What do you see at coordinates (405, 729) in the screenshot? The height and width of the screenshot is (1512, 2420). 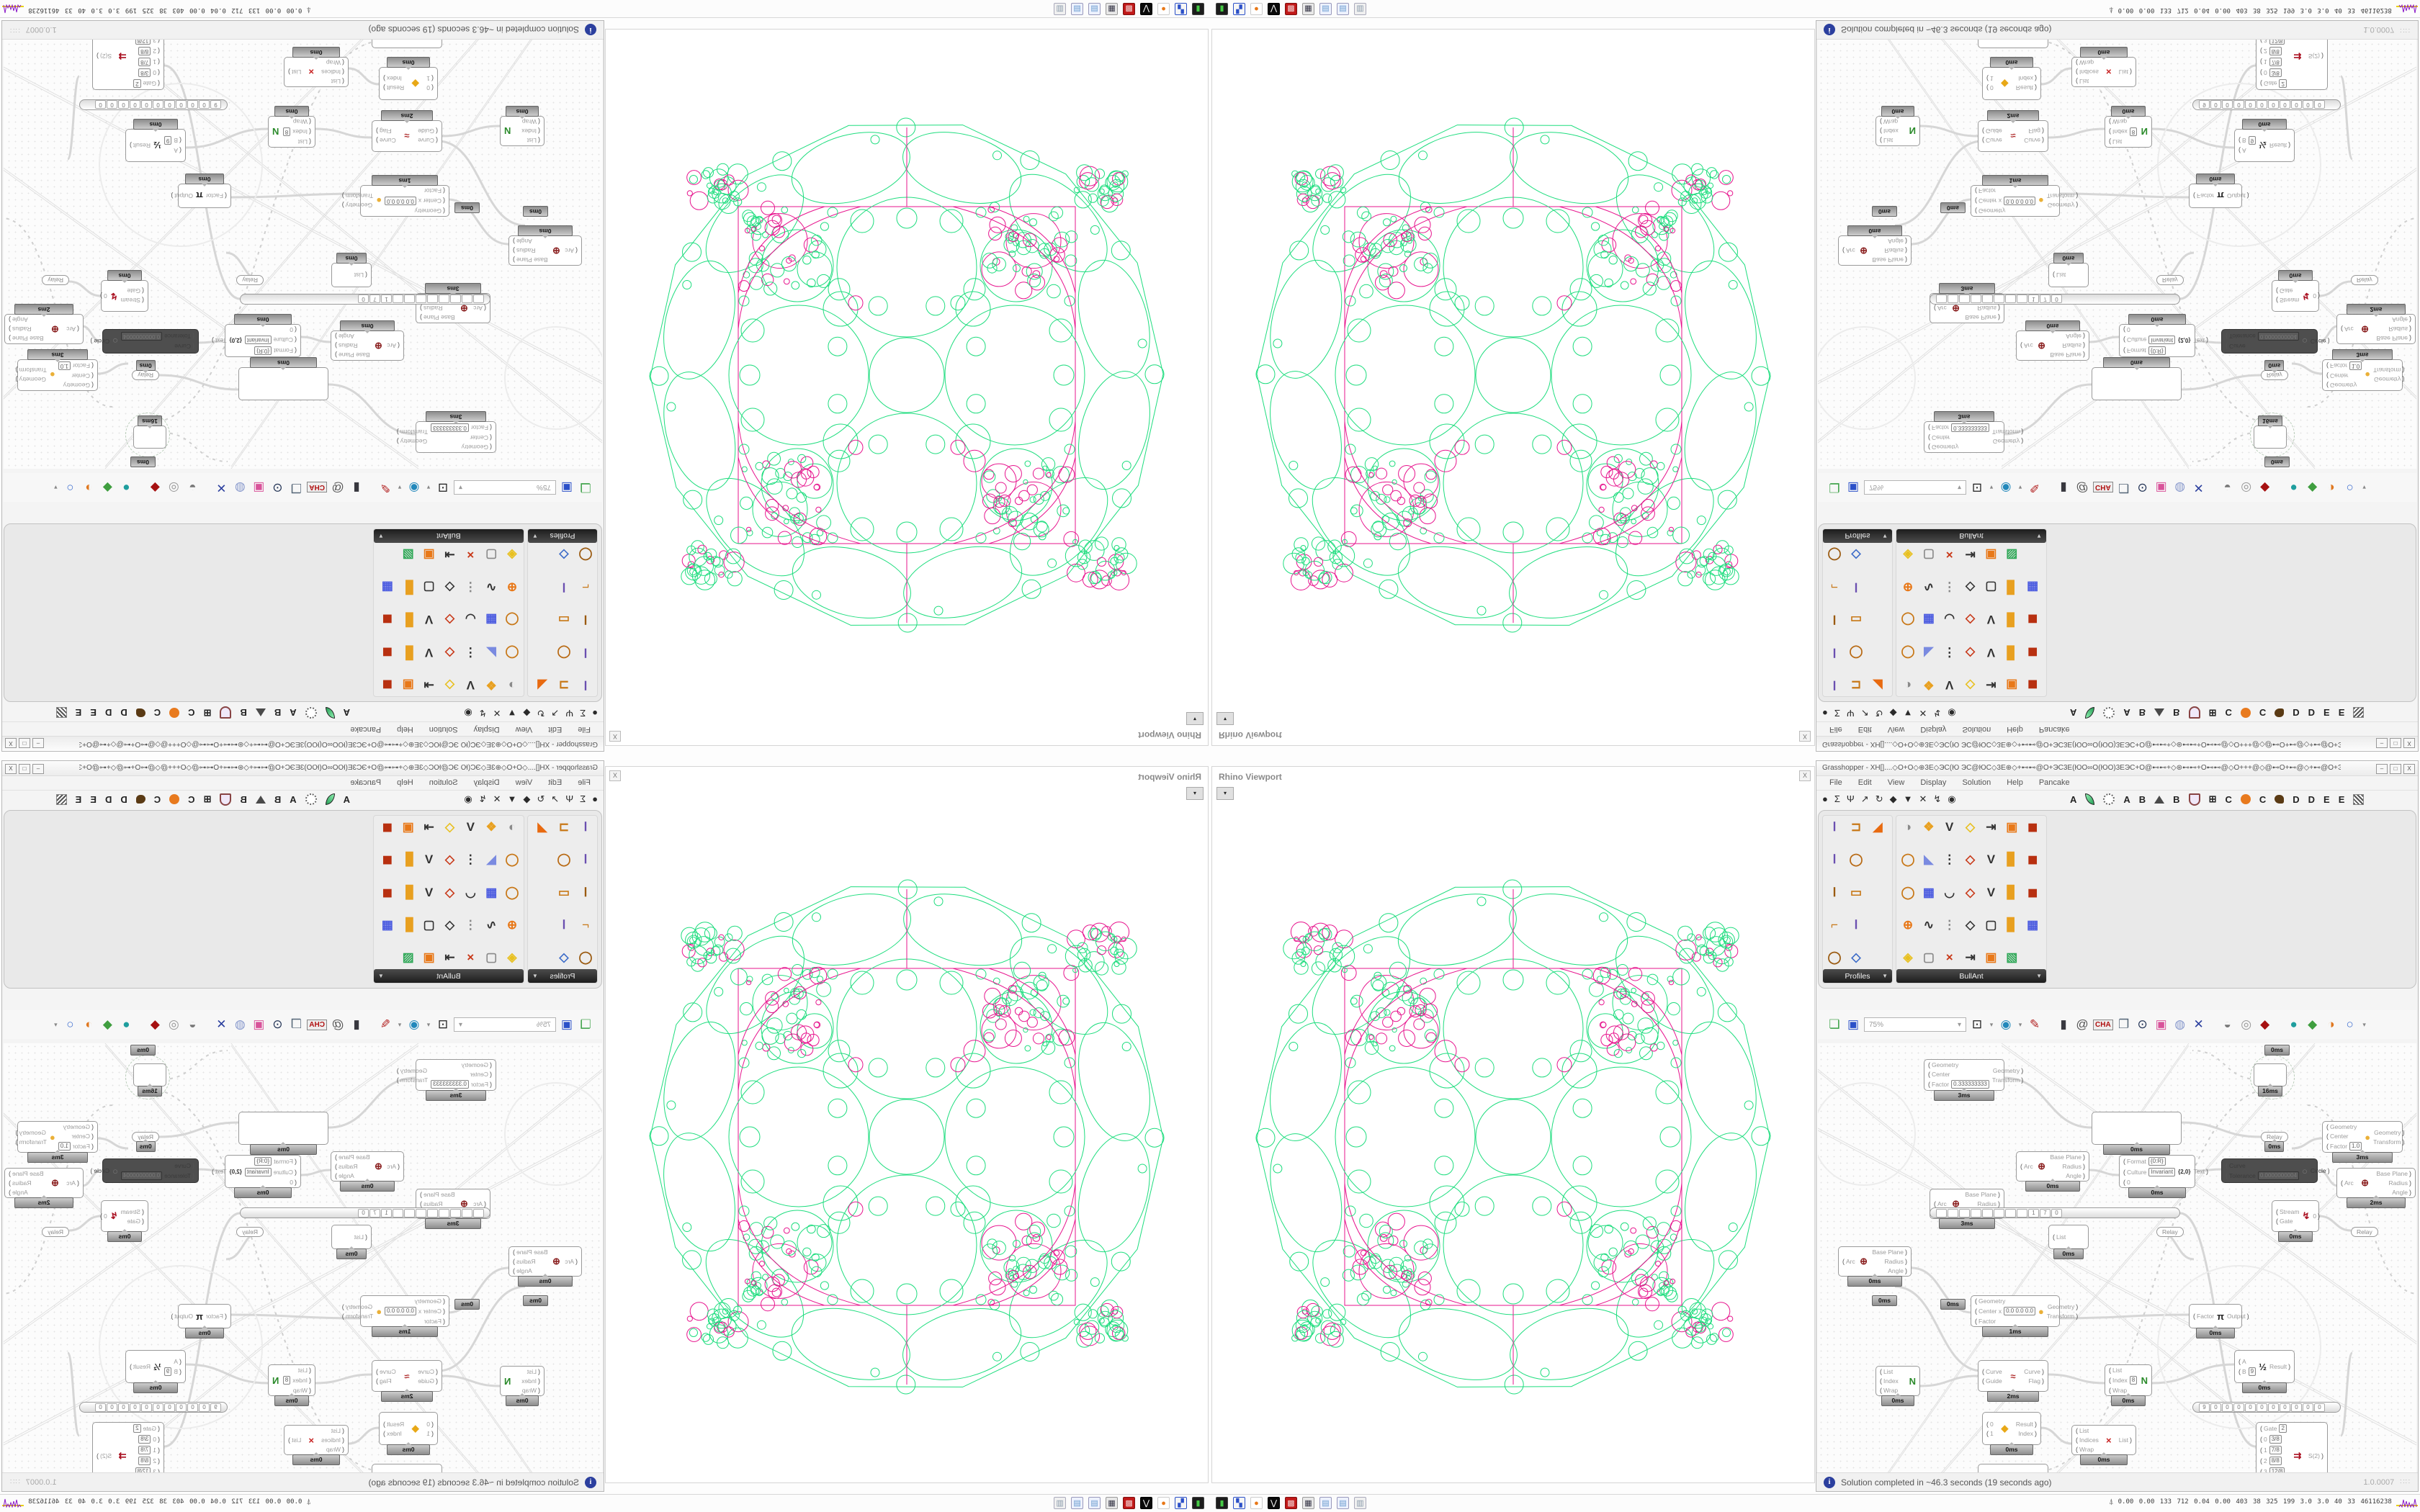 I see `menu-help: Help` at bounding box center [405, 729].